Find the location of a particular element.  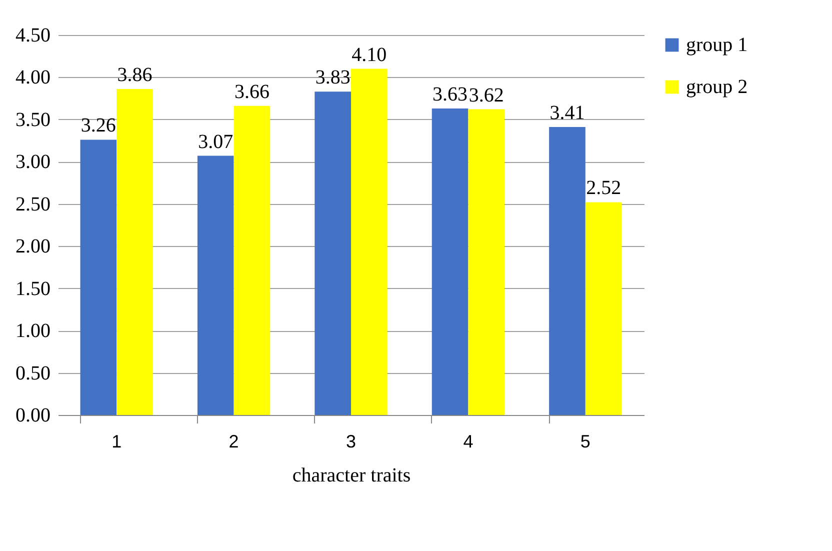

x-tick-label: 2 is located at coordinates (233, 442).